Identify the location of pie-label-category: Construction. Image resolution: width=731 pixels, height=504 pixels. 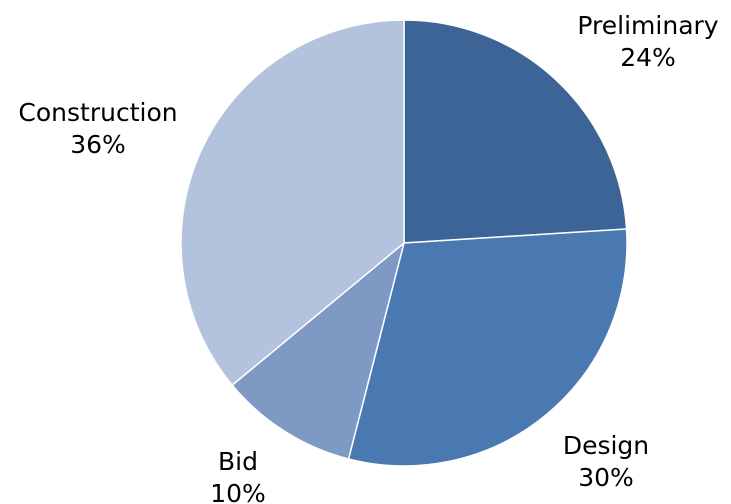
(97, 112).